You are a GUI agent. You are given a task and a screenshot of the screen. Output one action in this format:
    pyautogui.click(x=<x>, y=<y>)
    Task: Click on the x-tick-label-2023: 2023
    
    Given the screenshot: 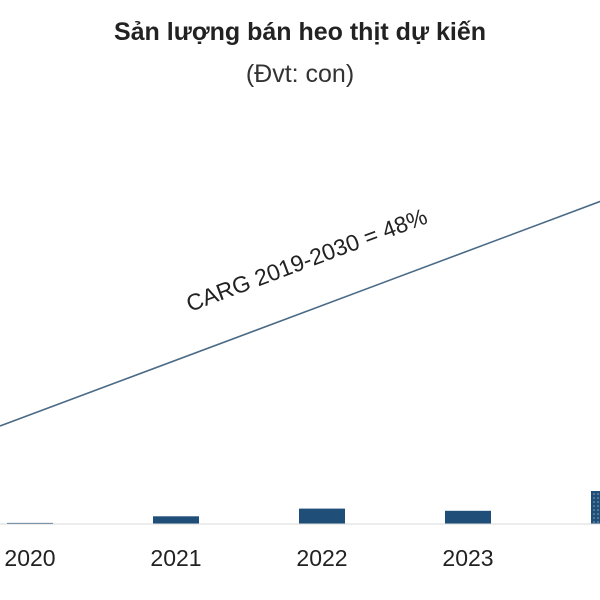 What is the action you would take?
    pyautogui.click(x=467, y=558)
    